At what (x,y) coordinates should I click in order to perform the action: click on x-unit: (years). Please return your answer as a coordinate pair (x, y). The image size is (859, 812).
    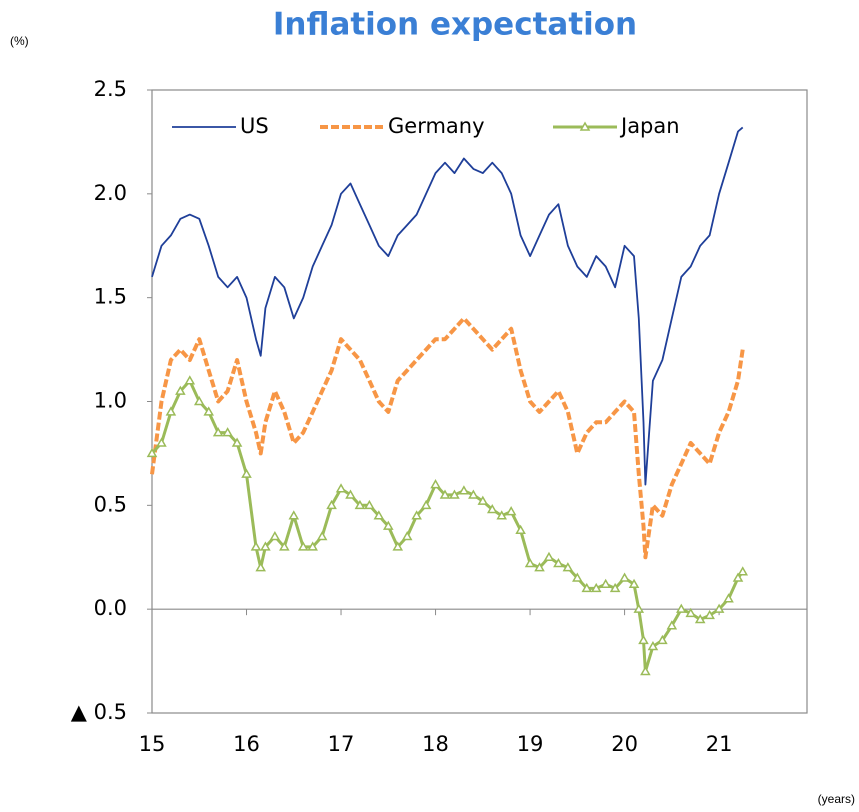
    Looking at the image, I should click on (836, 799).